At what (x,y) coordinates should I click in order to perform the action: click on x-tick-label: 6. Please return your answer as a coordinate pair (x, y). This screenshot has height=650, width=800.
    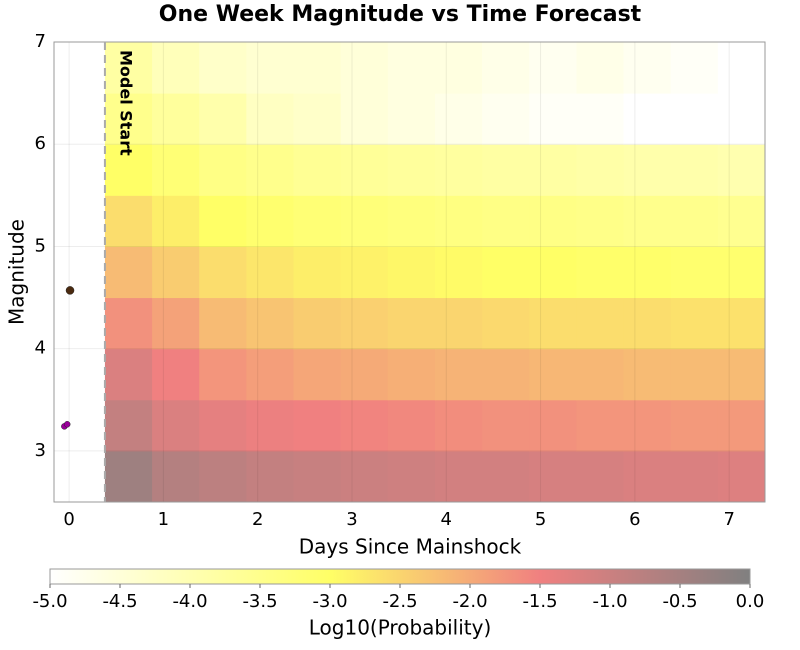
    Looking at the image, I should click on (634, 519).